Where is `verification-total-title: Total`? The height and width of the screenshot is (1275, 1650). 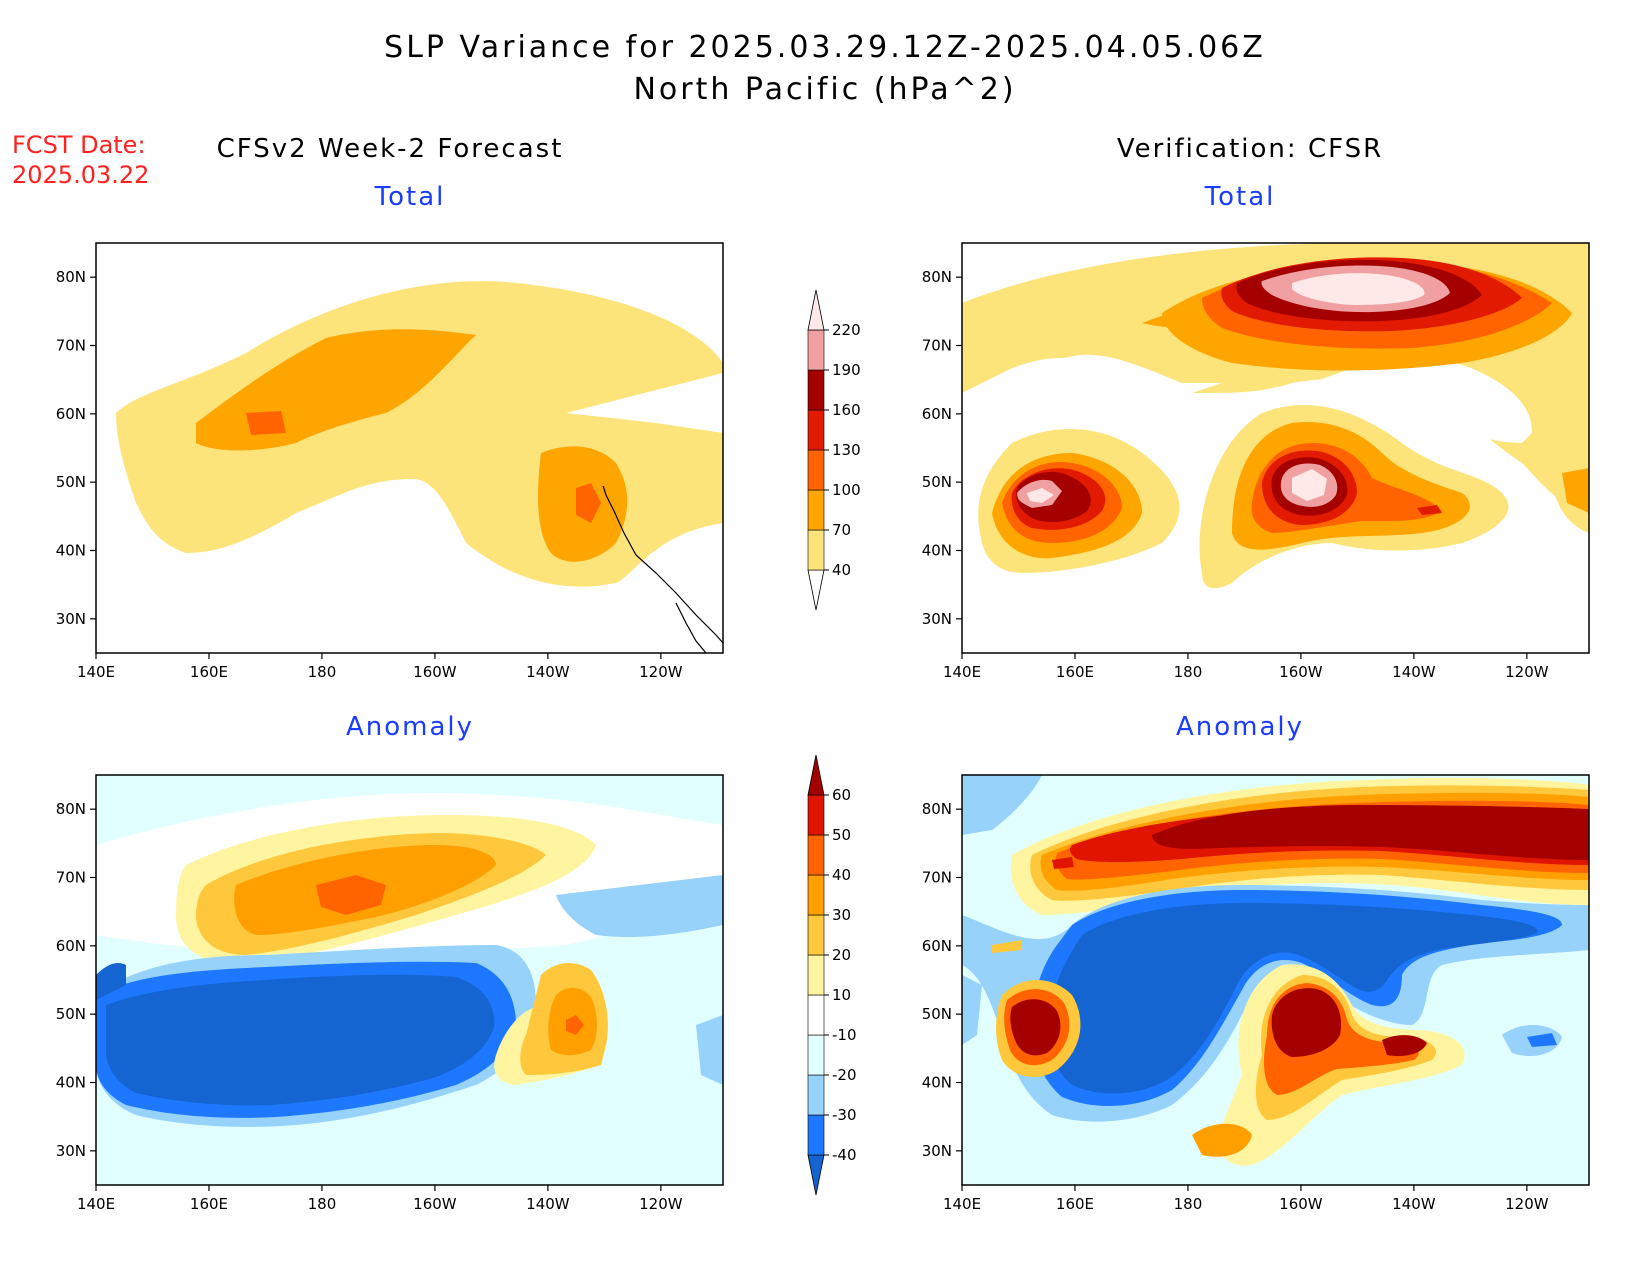
verification-total-title: Total is located at coordinates (1240, 197).